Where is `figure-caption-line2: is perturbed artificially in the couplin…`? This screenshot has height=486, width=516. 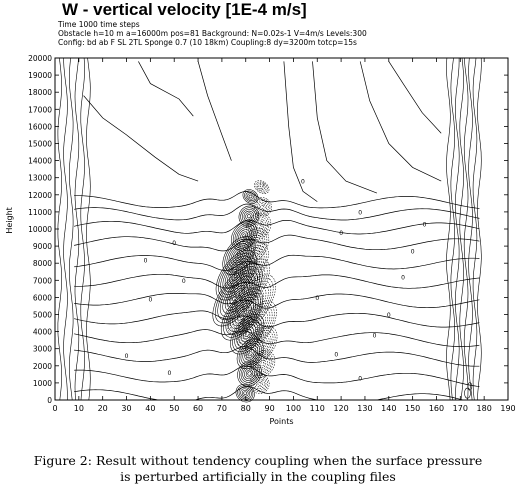 figure-caption-line2: is perturbed artificially in the couplin… is located at coordinates (258, 476).